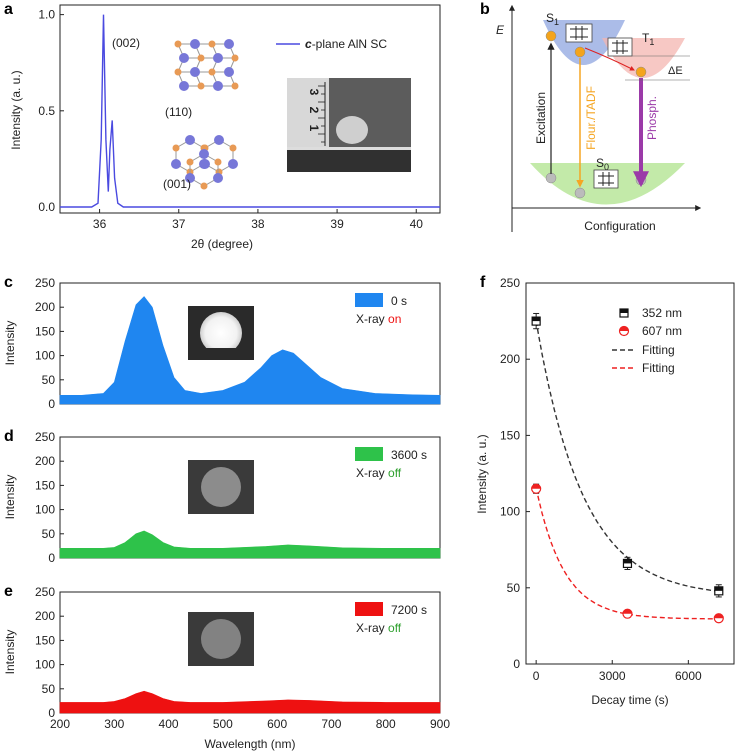 The width and height of the screenshot is (737, 753). I want to click on panel-d-ylabel: Intensity, so click(10, 497).